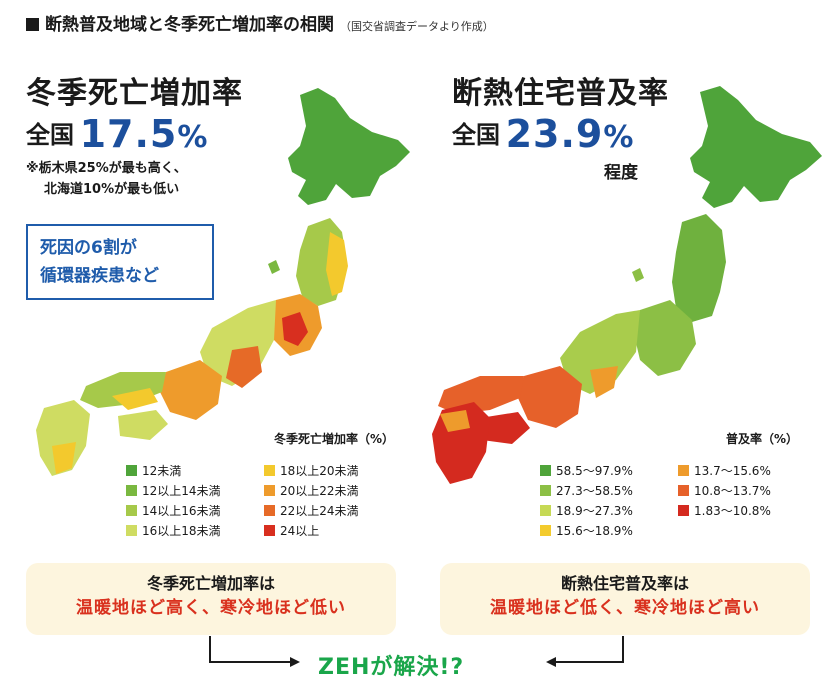 This screenshot has width=840, height=693. Describe the element at coordinates (594, 511) in the screenshot. I see `legend-label: 18.9～27.3%` at that location.